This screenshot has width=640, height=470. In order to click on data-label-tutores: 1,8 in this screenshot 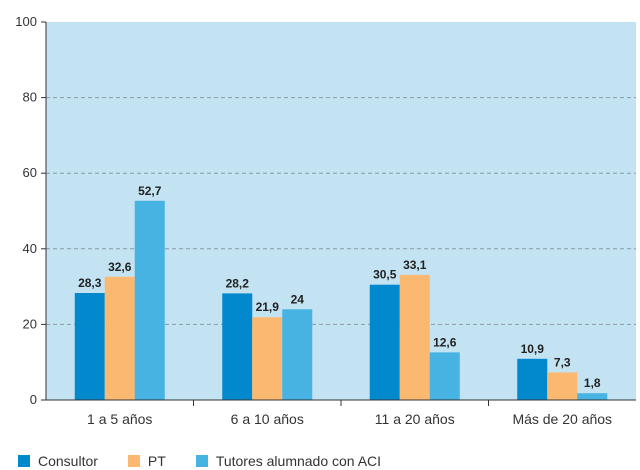, I will do `click(592, 383)`.